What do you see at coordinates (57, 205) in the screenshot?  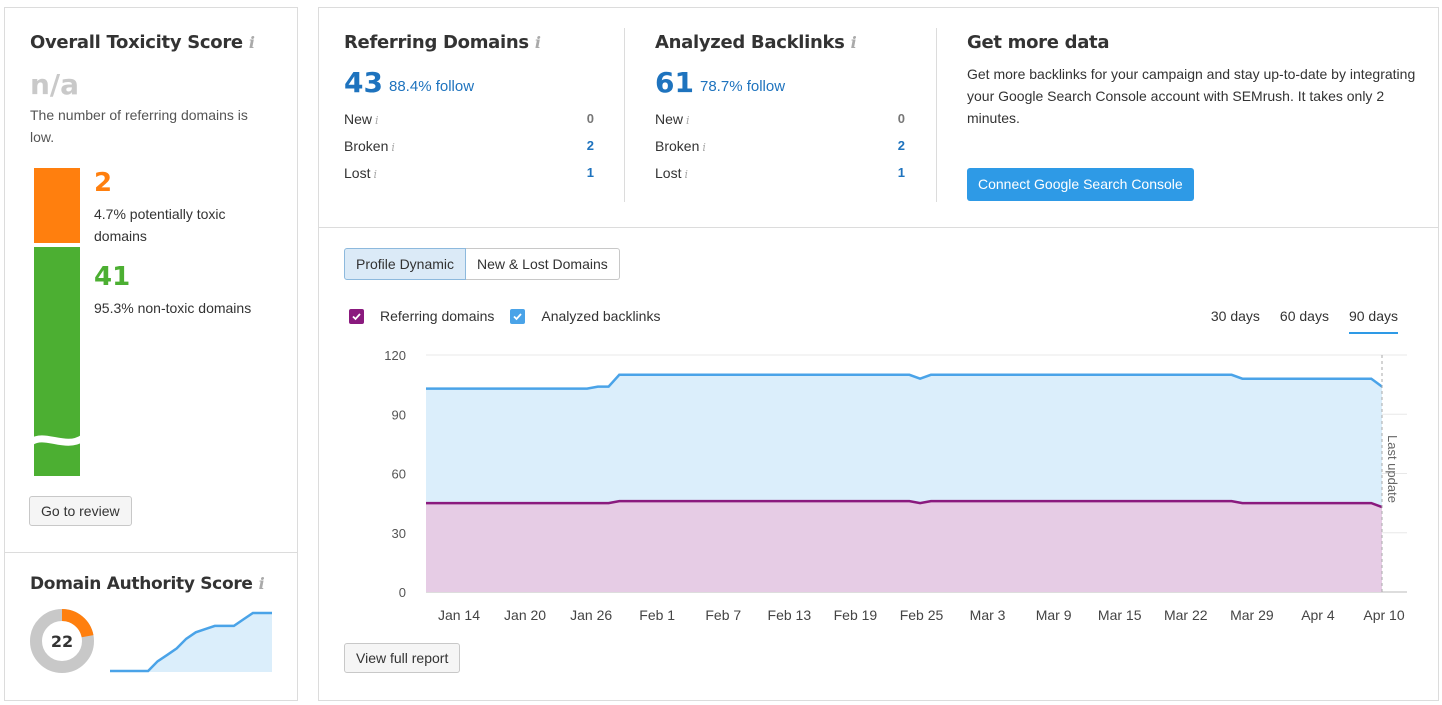 I see `toxic-bar` at bounding box center [57, 205].